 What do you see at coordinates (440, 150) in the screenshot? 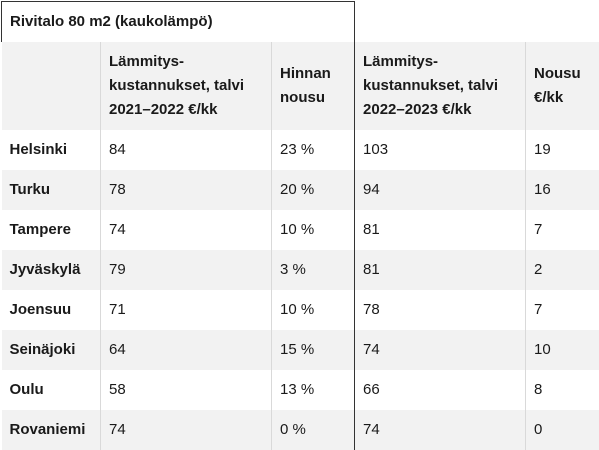
I see `cost-2022-cell: 103` at bounding box center [440, 150].